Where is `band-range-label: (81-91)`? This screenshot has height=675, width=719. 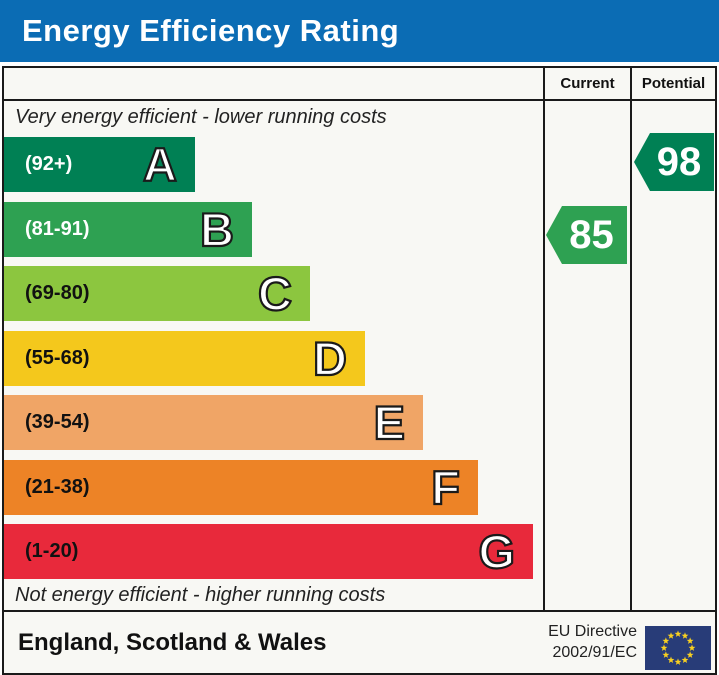
band-range-label: (81-91) is located at coordinates (57, 229).